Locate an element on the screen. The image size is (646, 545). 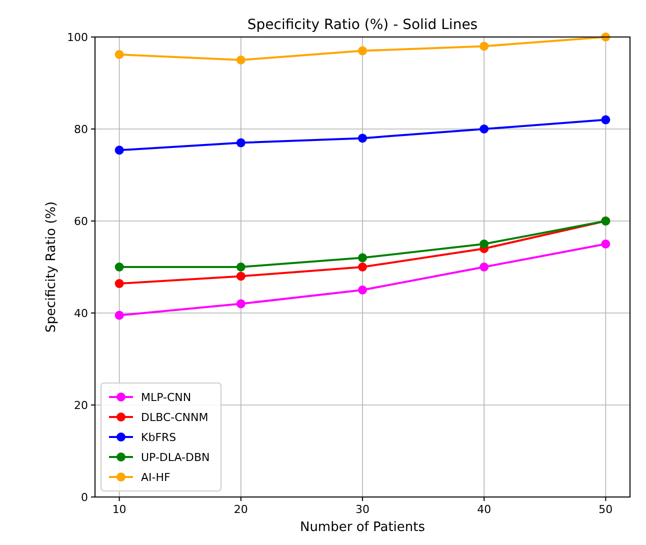
y-tick-label: 80 is located at coordinates (81, 129).